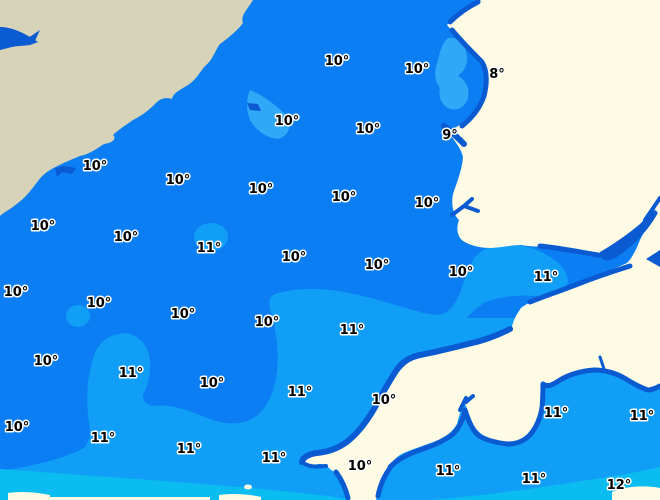 The height and width of the screenshot is (500, 660). What do you see at coordinates (464, 12) in the screenshot?
I see `llyn-coast-fringe` at bounding box center [464, 12].